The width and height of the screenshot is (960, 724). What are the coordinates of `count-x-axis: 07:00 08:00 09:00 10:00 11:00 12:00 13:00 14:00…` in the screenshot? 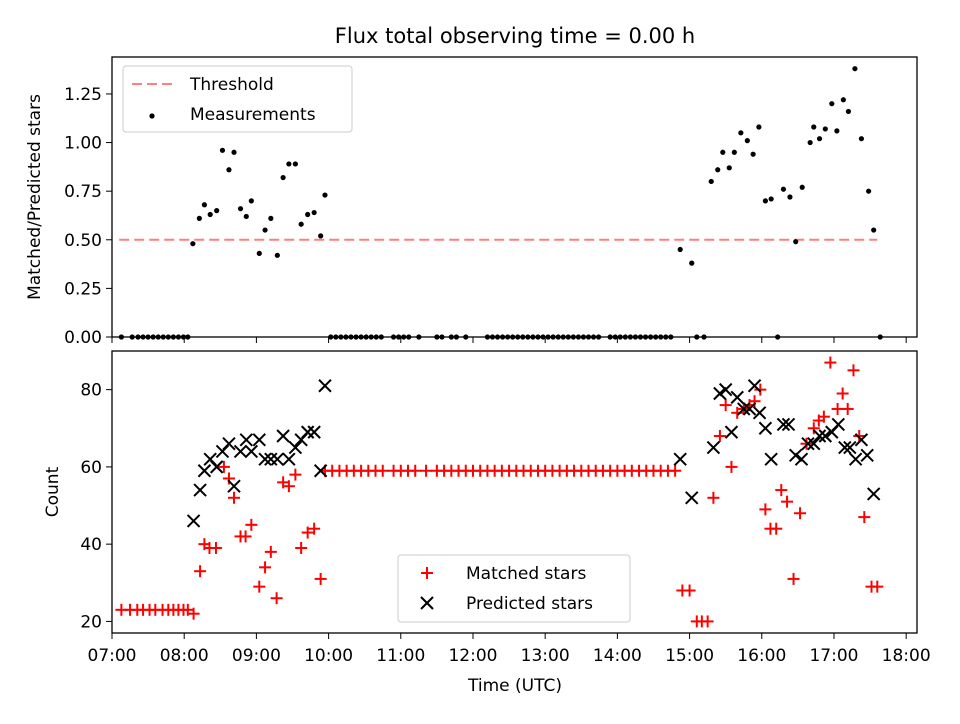 It's located at (509, 649).